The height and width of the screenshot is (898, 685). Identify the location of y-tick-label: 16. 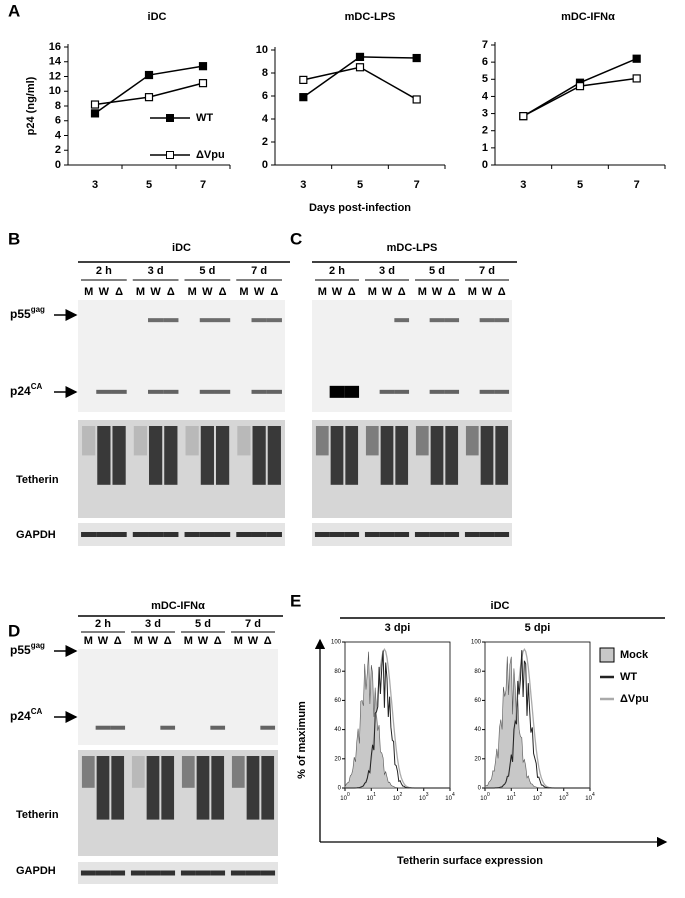
(55, 47).